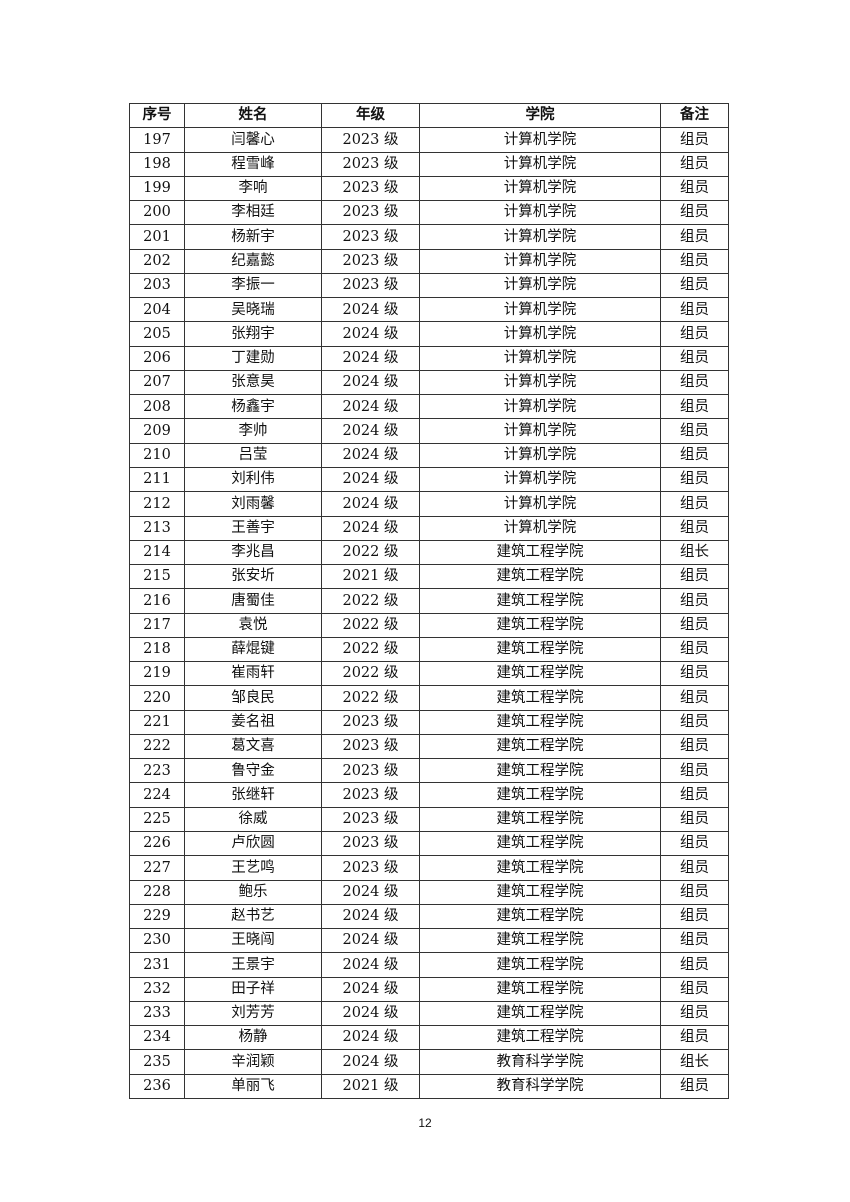 Image resolution: width=850 pixels, height=1202 pixels. Describe the element at coordinates (157, 431) in the screenshot. I see `cell-index: 209` at that location.